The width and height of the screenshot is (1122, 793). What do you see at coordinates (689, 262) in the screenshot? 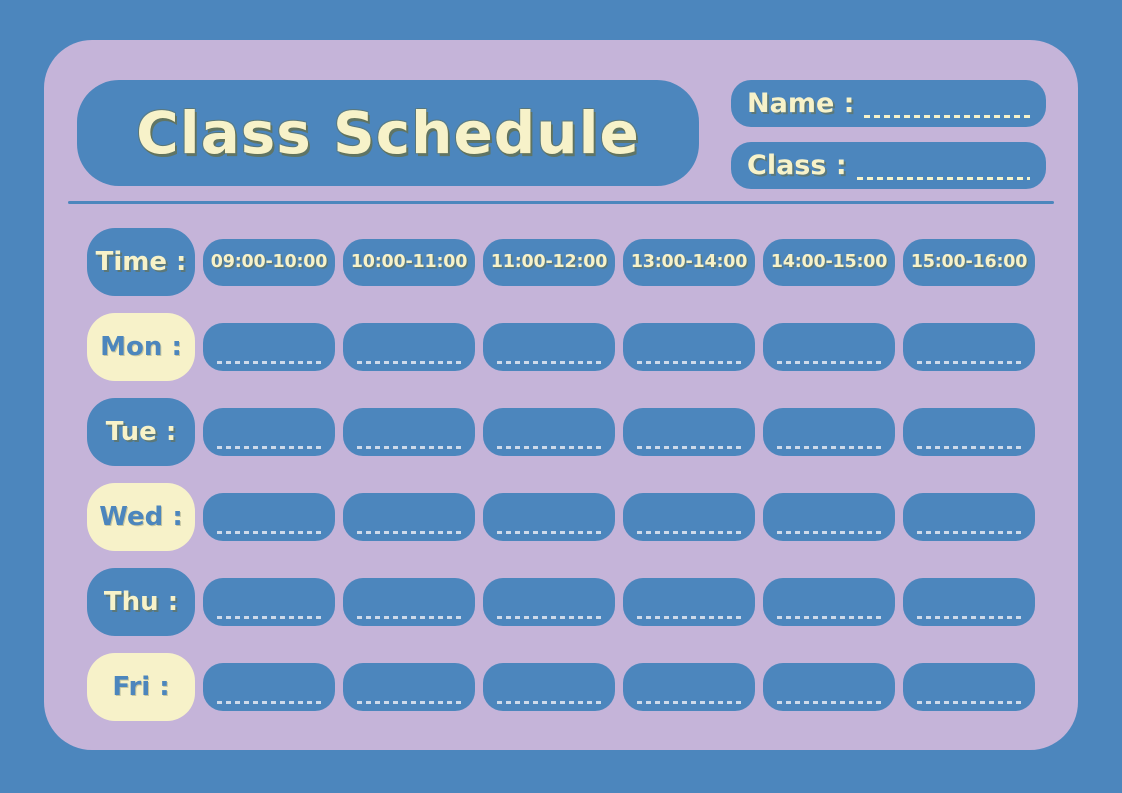
I see `time-slot: 13:00-14:00` at bounding box center [689, 262].